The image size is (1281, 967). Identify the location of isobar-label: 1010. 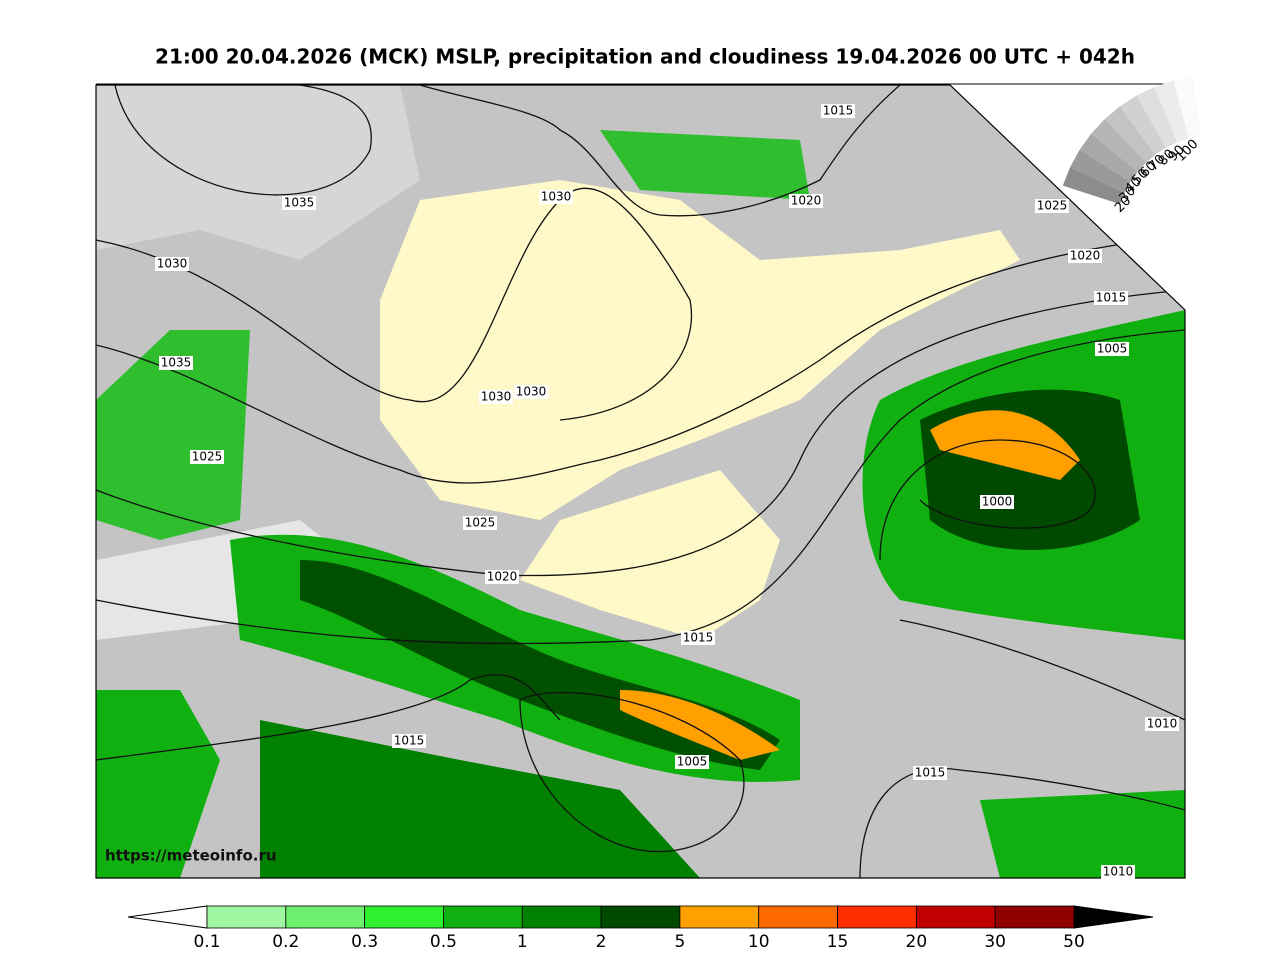
(1118, 872).